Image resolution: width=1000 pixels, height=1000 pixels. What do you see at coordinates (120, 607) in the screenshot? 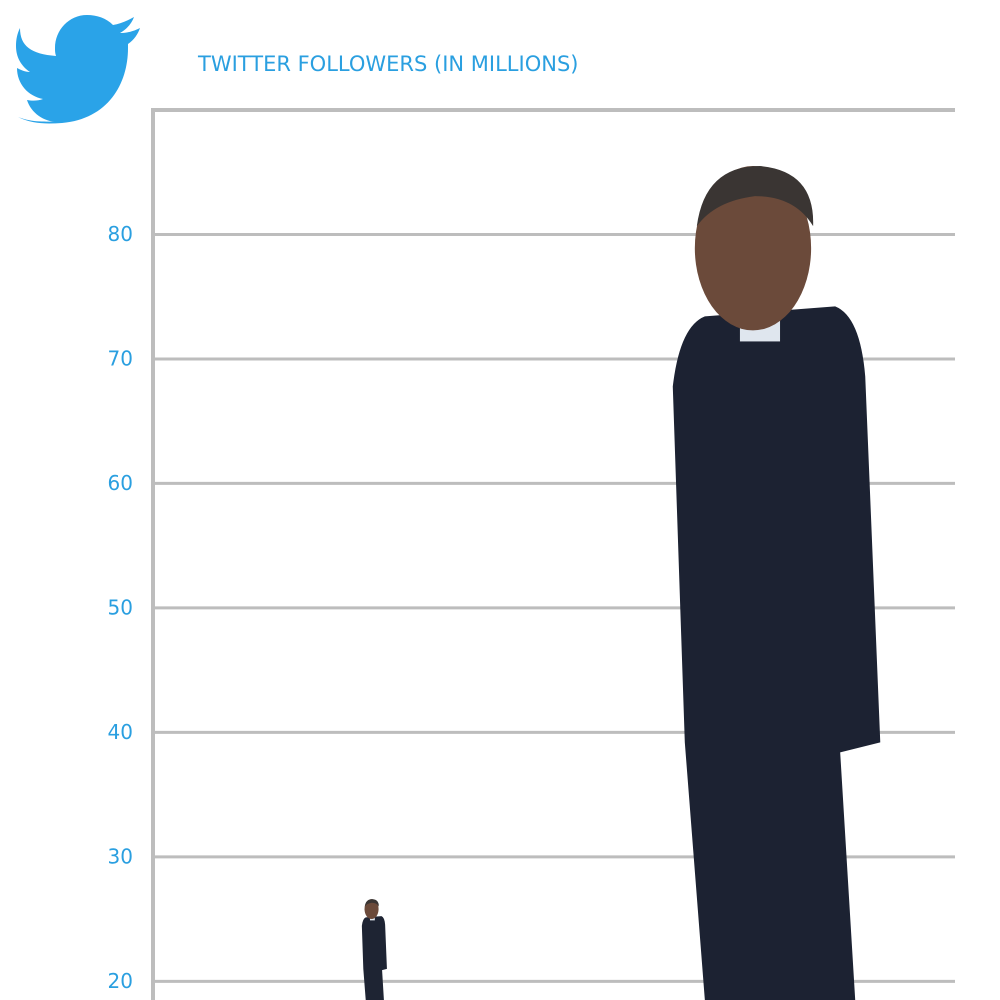
I see `y-tick-label: 50` at bounding box center [120, 607].